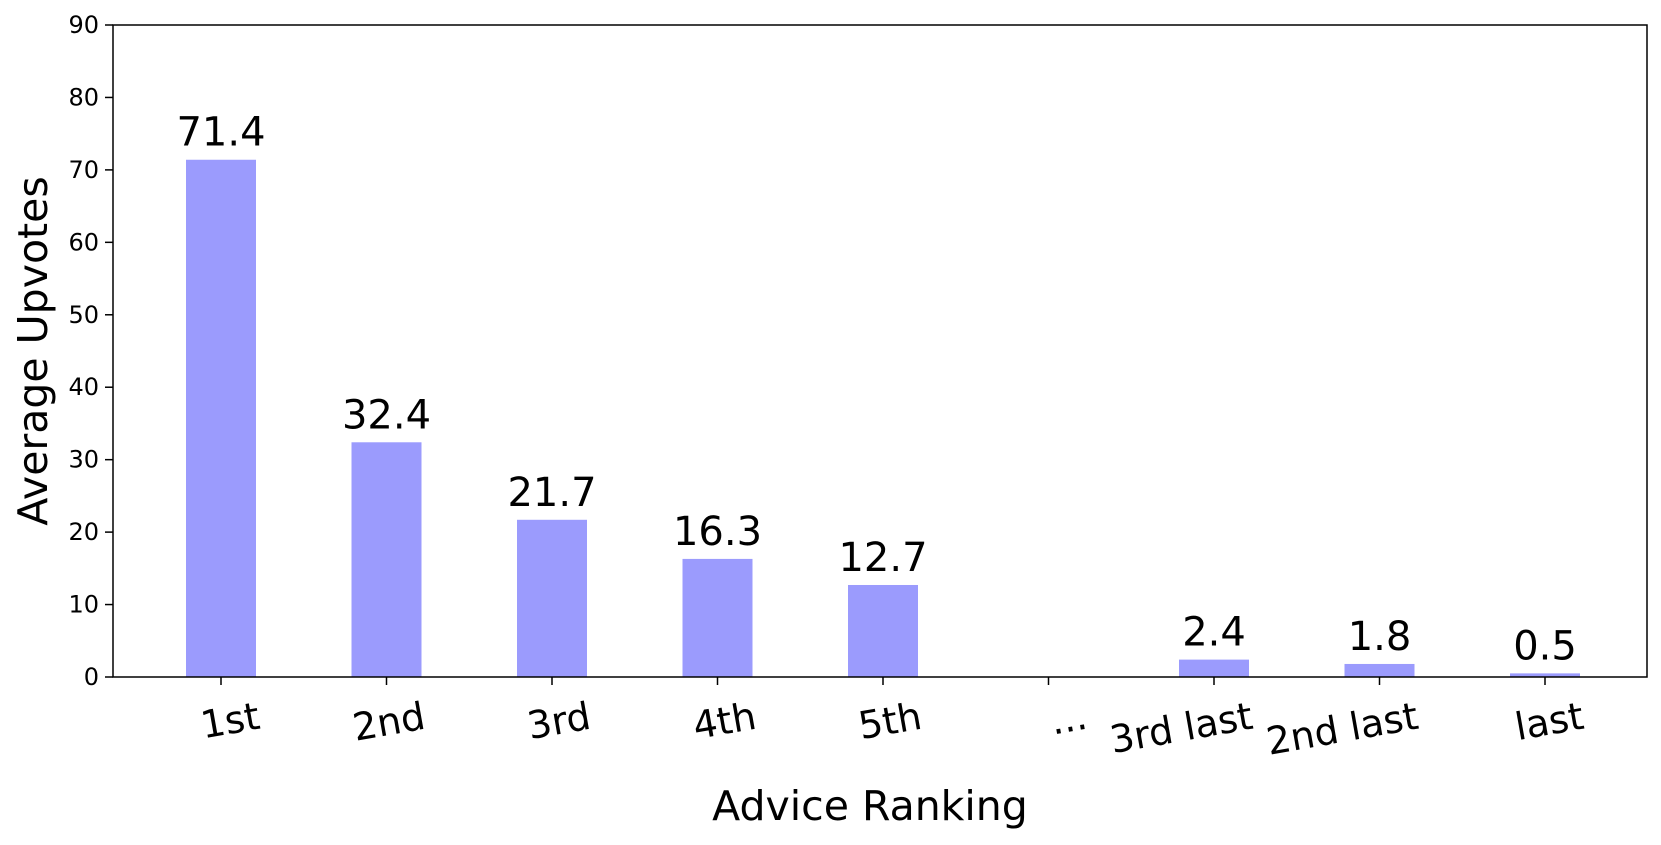 The width and height of the screenshot is (1661, 845). I want to click on y-tick-label: 0, so click(91, 677).